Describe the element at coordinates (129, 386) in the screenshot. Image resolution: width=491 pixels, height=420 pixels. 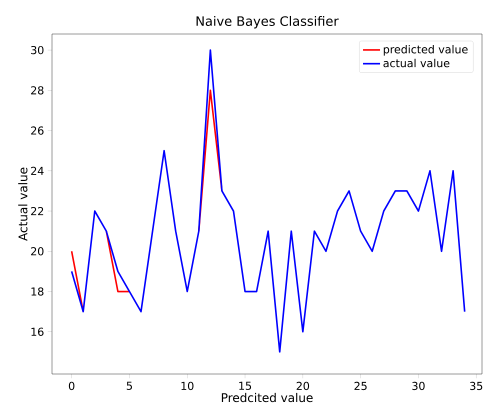
I see `x-tick-label: 5` at that location.